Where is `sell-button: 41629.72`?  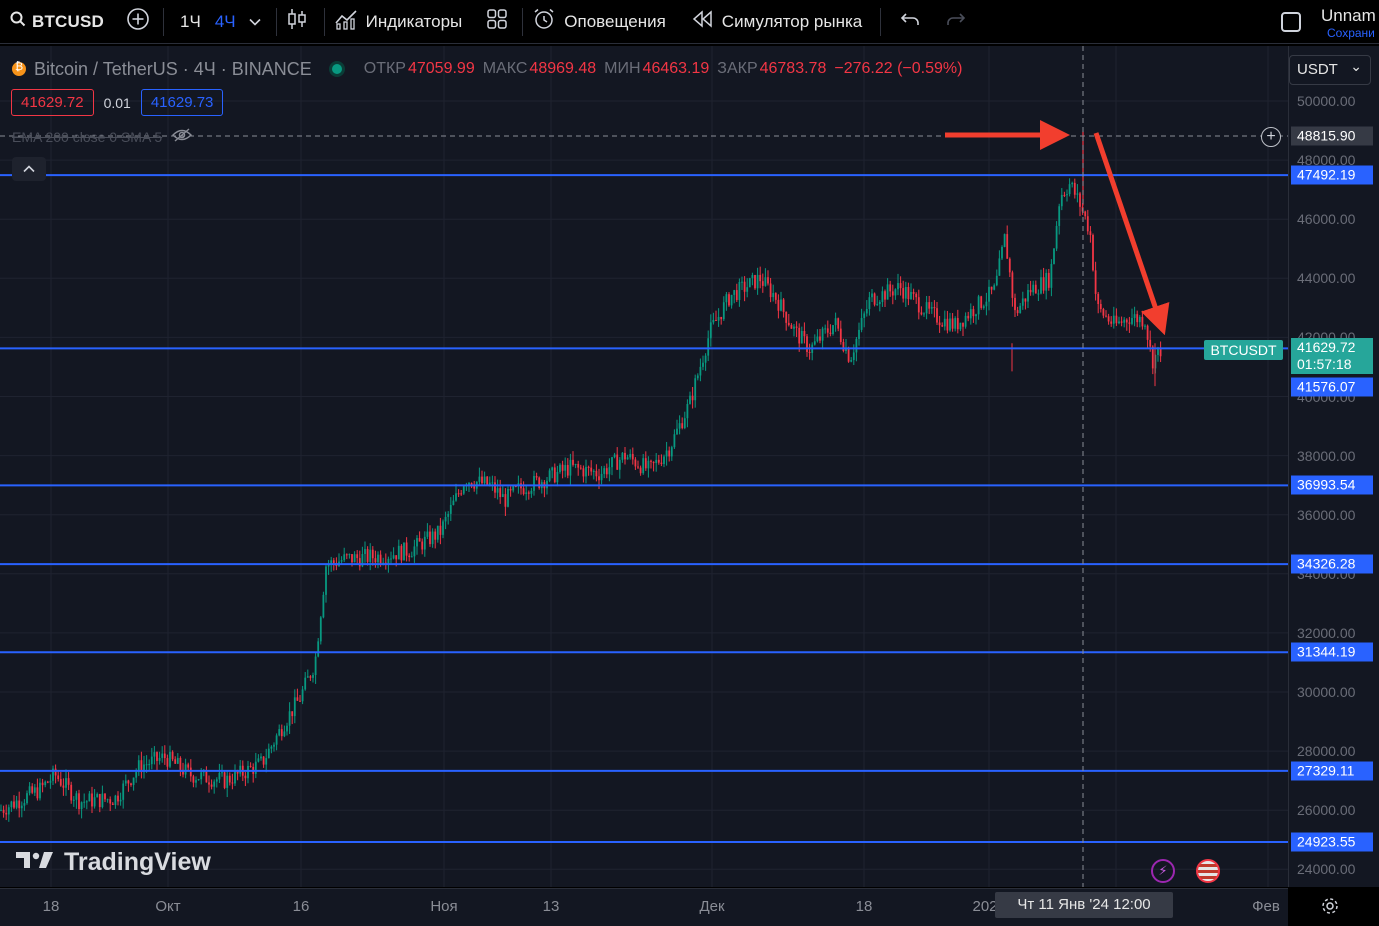
sell-button: 41629.72 is located at coordinates (52, 102).